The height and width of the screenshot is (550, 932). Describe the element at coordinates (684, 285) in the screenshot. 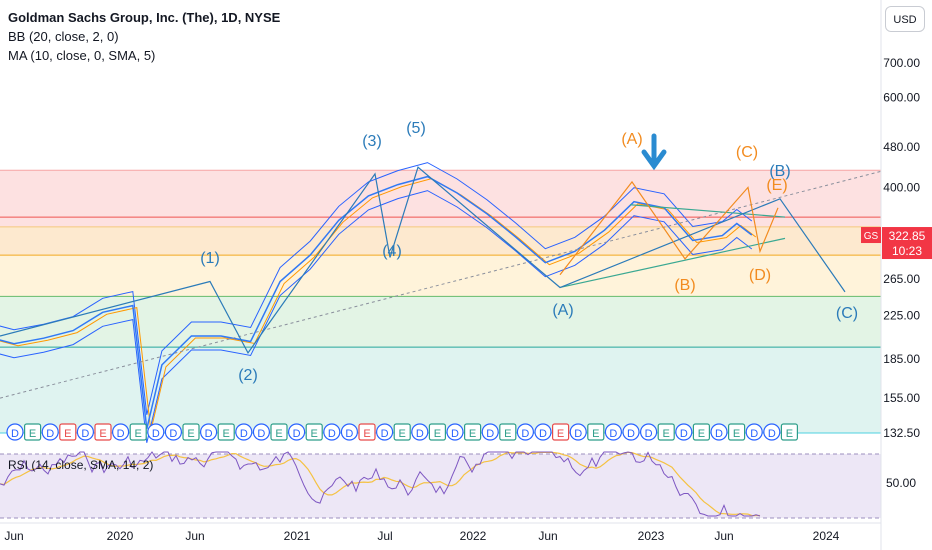

I see `wave-label-orange: (B)` at that location.